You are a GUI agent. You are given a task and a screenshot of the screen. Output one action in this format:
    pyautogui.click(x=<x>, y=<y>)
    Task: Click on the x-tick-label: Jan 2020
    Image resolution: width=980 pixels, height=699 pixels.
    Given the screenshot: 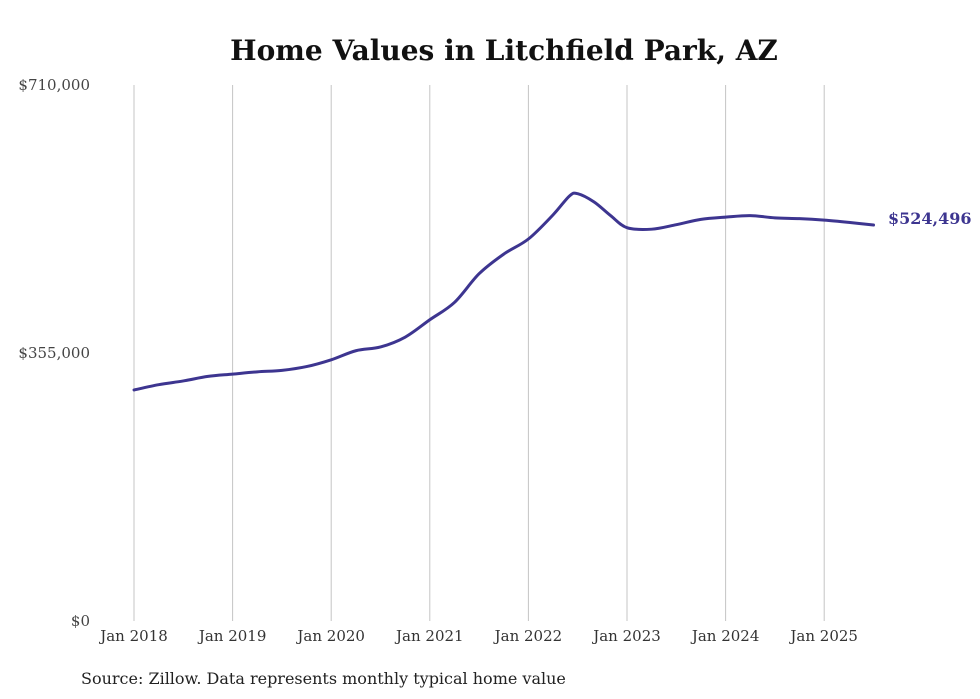 What is the action you would take?
    pyautogui.click(x=330, y=636)
    